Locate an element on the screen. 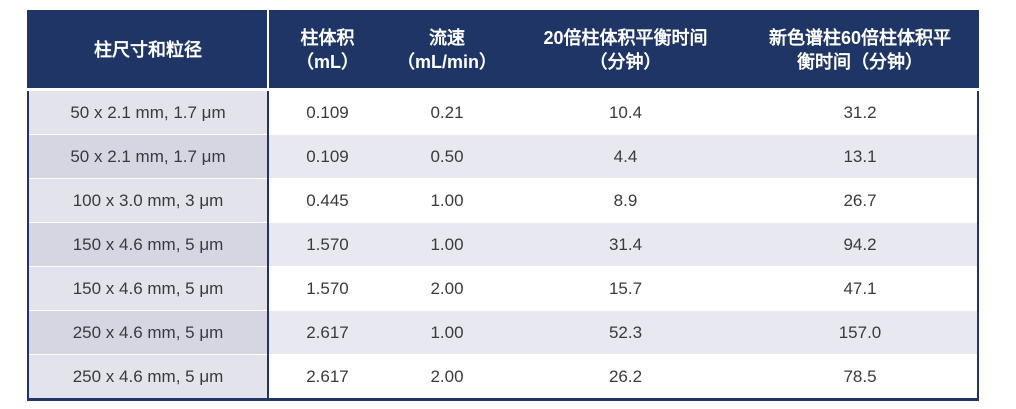 The height and width of the screenshot is (409, 1016). cell-60x-time: 78.5 is located at coordinates (860, 377).